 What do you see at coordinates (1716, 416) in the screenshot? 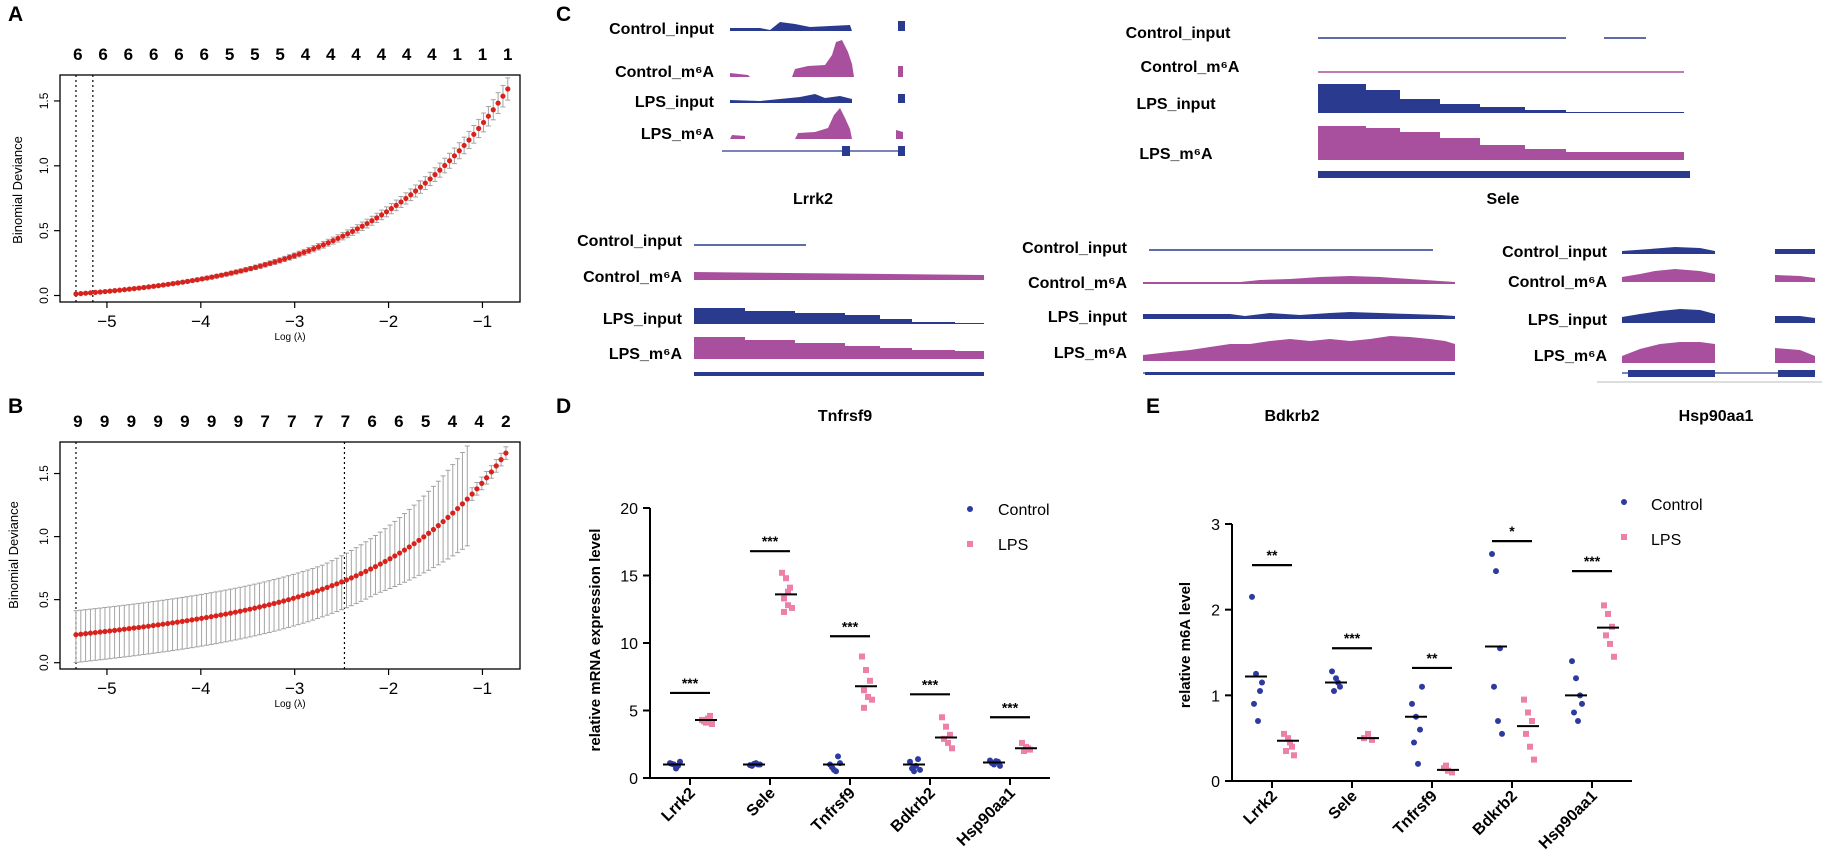
I see `gene-name: Hsp90aa1` at bounding box center [1716, 416].